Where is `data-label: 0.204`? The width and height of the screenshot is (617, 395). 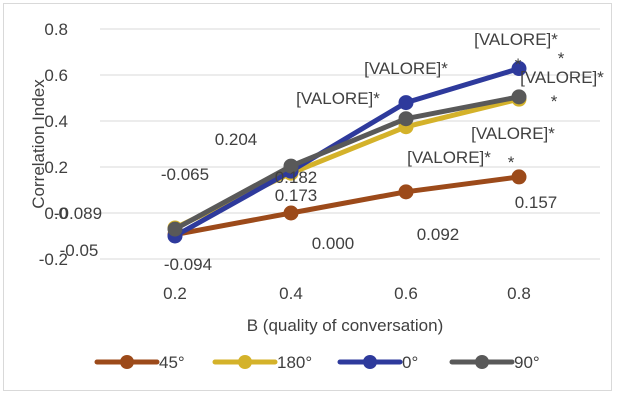 data-label: 0.204 is located at coordinates (236, 139).